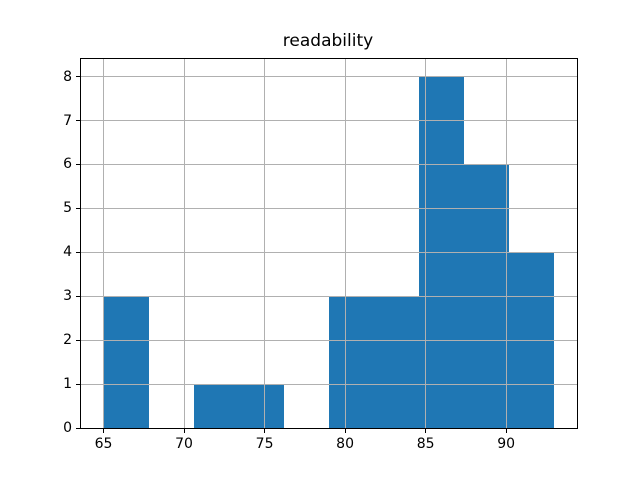  I want to click on x-tick-label: 85, so click(425, 444).